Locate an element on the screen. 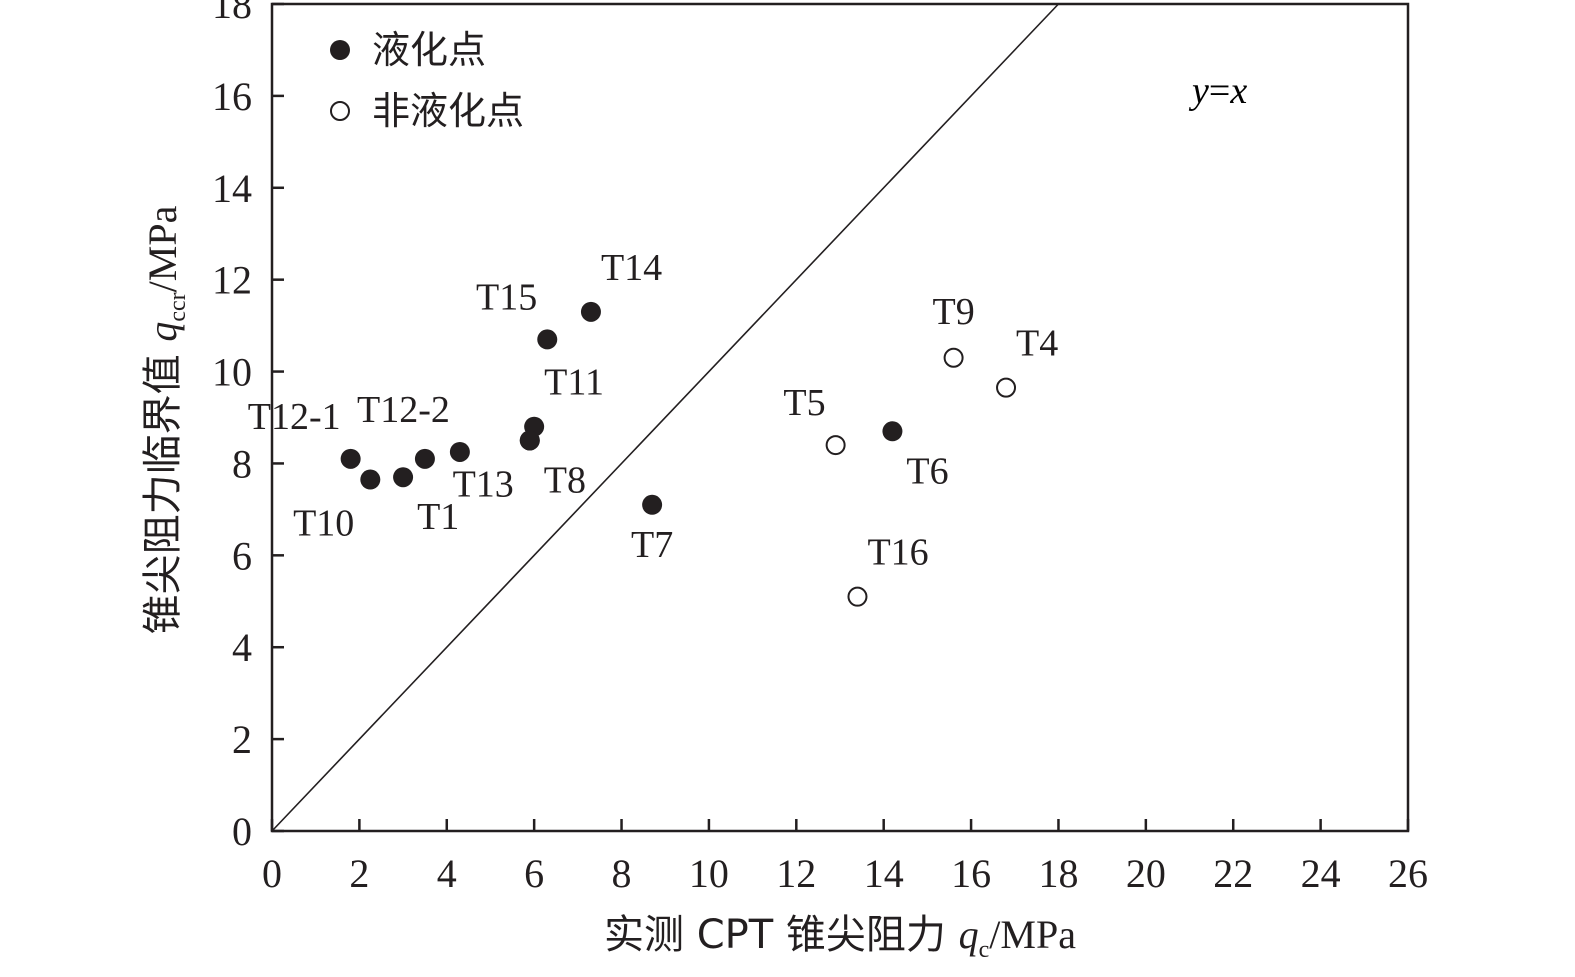 The image size is (1575, 977). x-tick-label: 10 is located at coordinates (709, 873).